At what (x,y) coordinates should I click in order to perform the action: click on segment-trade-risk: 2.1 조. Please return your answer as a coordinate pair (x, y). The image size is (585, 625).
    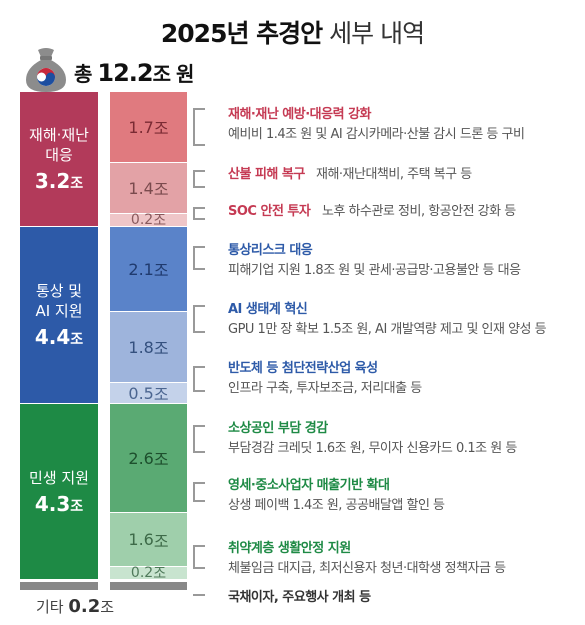
    Looking at the image, I should click on (148, 269).